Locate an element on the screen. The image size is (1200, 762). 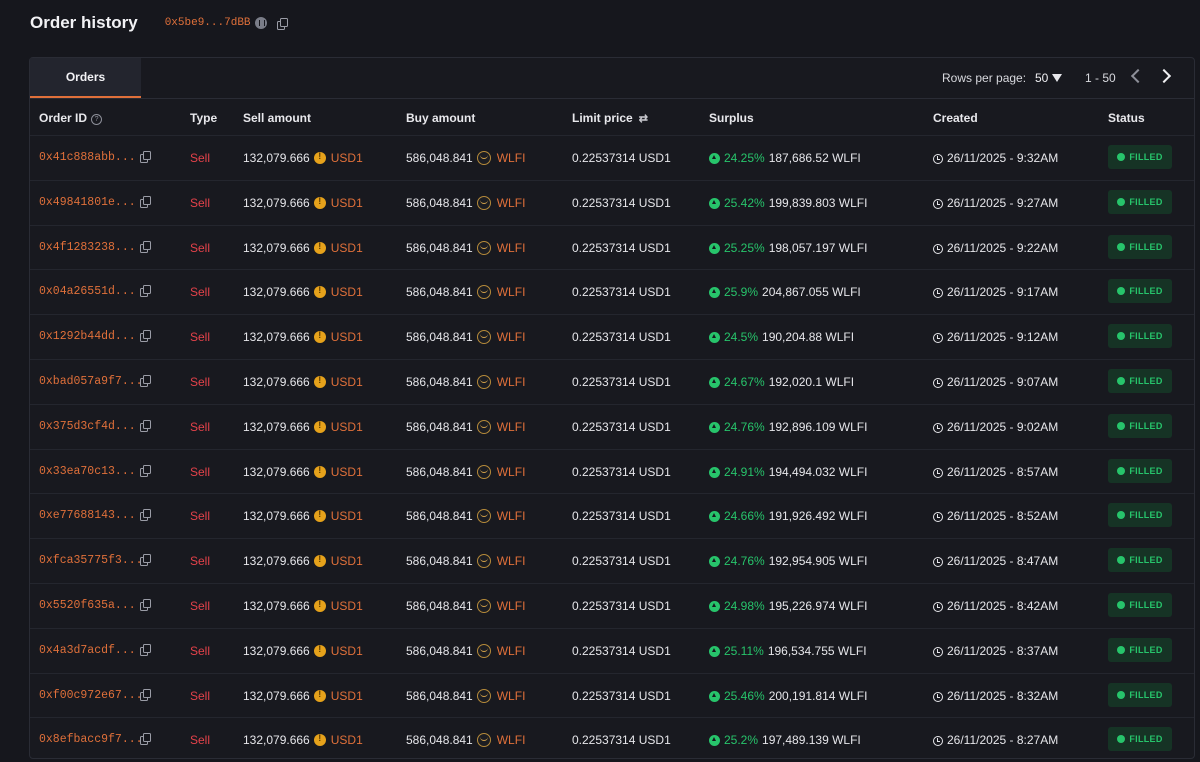
created-time: 26/11/2025 - 8:32AM is located at coordinates (995, 696).